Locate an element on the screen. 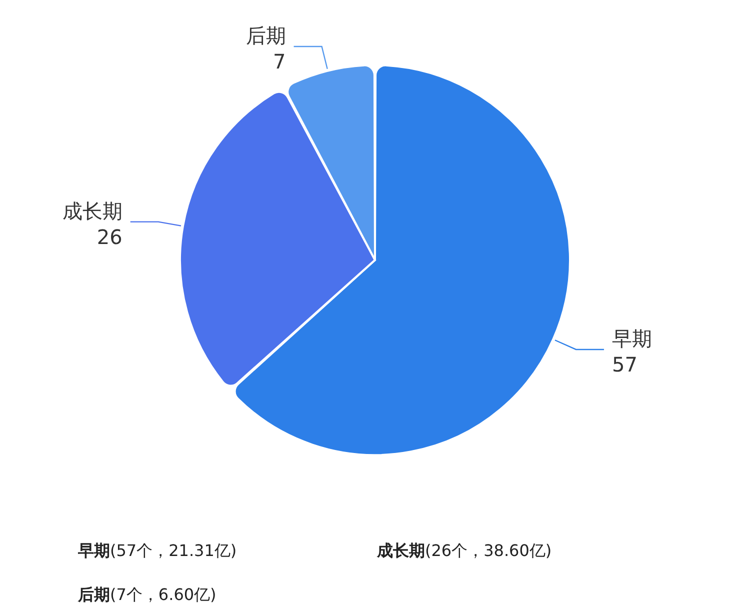 This screenshot has width=750, height=612. text: (7个，6.60亿) is located at coordinates (163, 594).